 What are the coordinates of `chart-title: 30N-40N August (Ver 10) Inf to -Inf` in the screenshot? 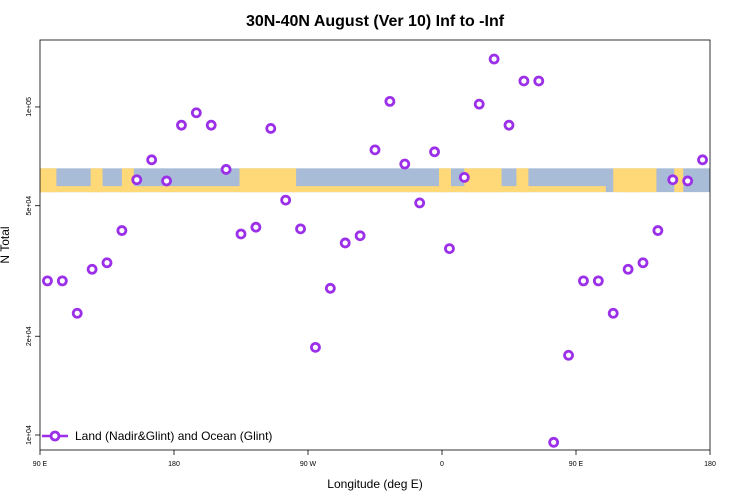 It's located at (375, 21).